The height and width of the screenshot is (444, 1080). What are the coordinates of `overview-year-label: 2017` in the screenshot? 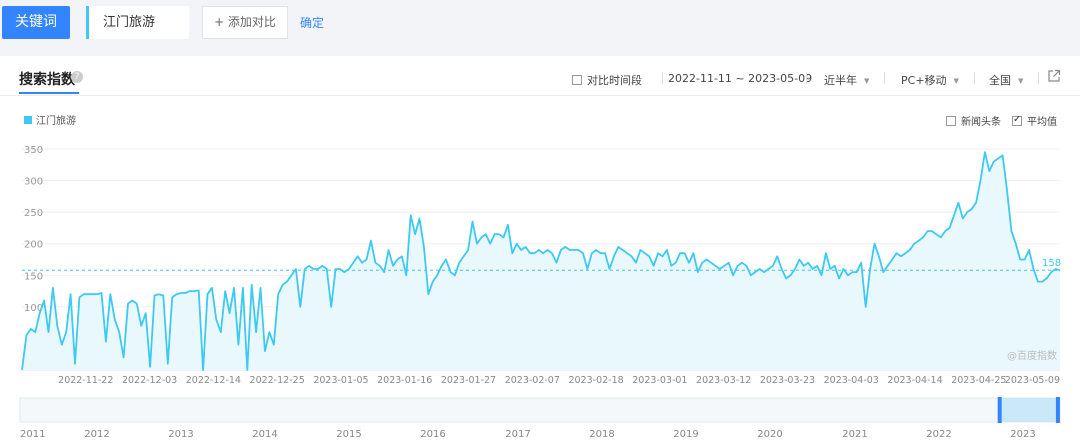 It's located at (517, 434).